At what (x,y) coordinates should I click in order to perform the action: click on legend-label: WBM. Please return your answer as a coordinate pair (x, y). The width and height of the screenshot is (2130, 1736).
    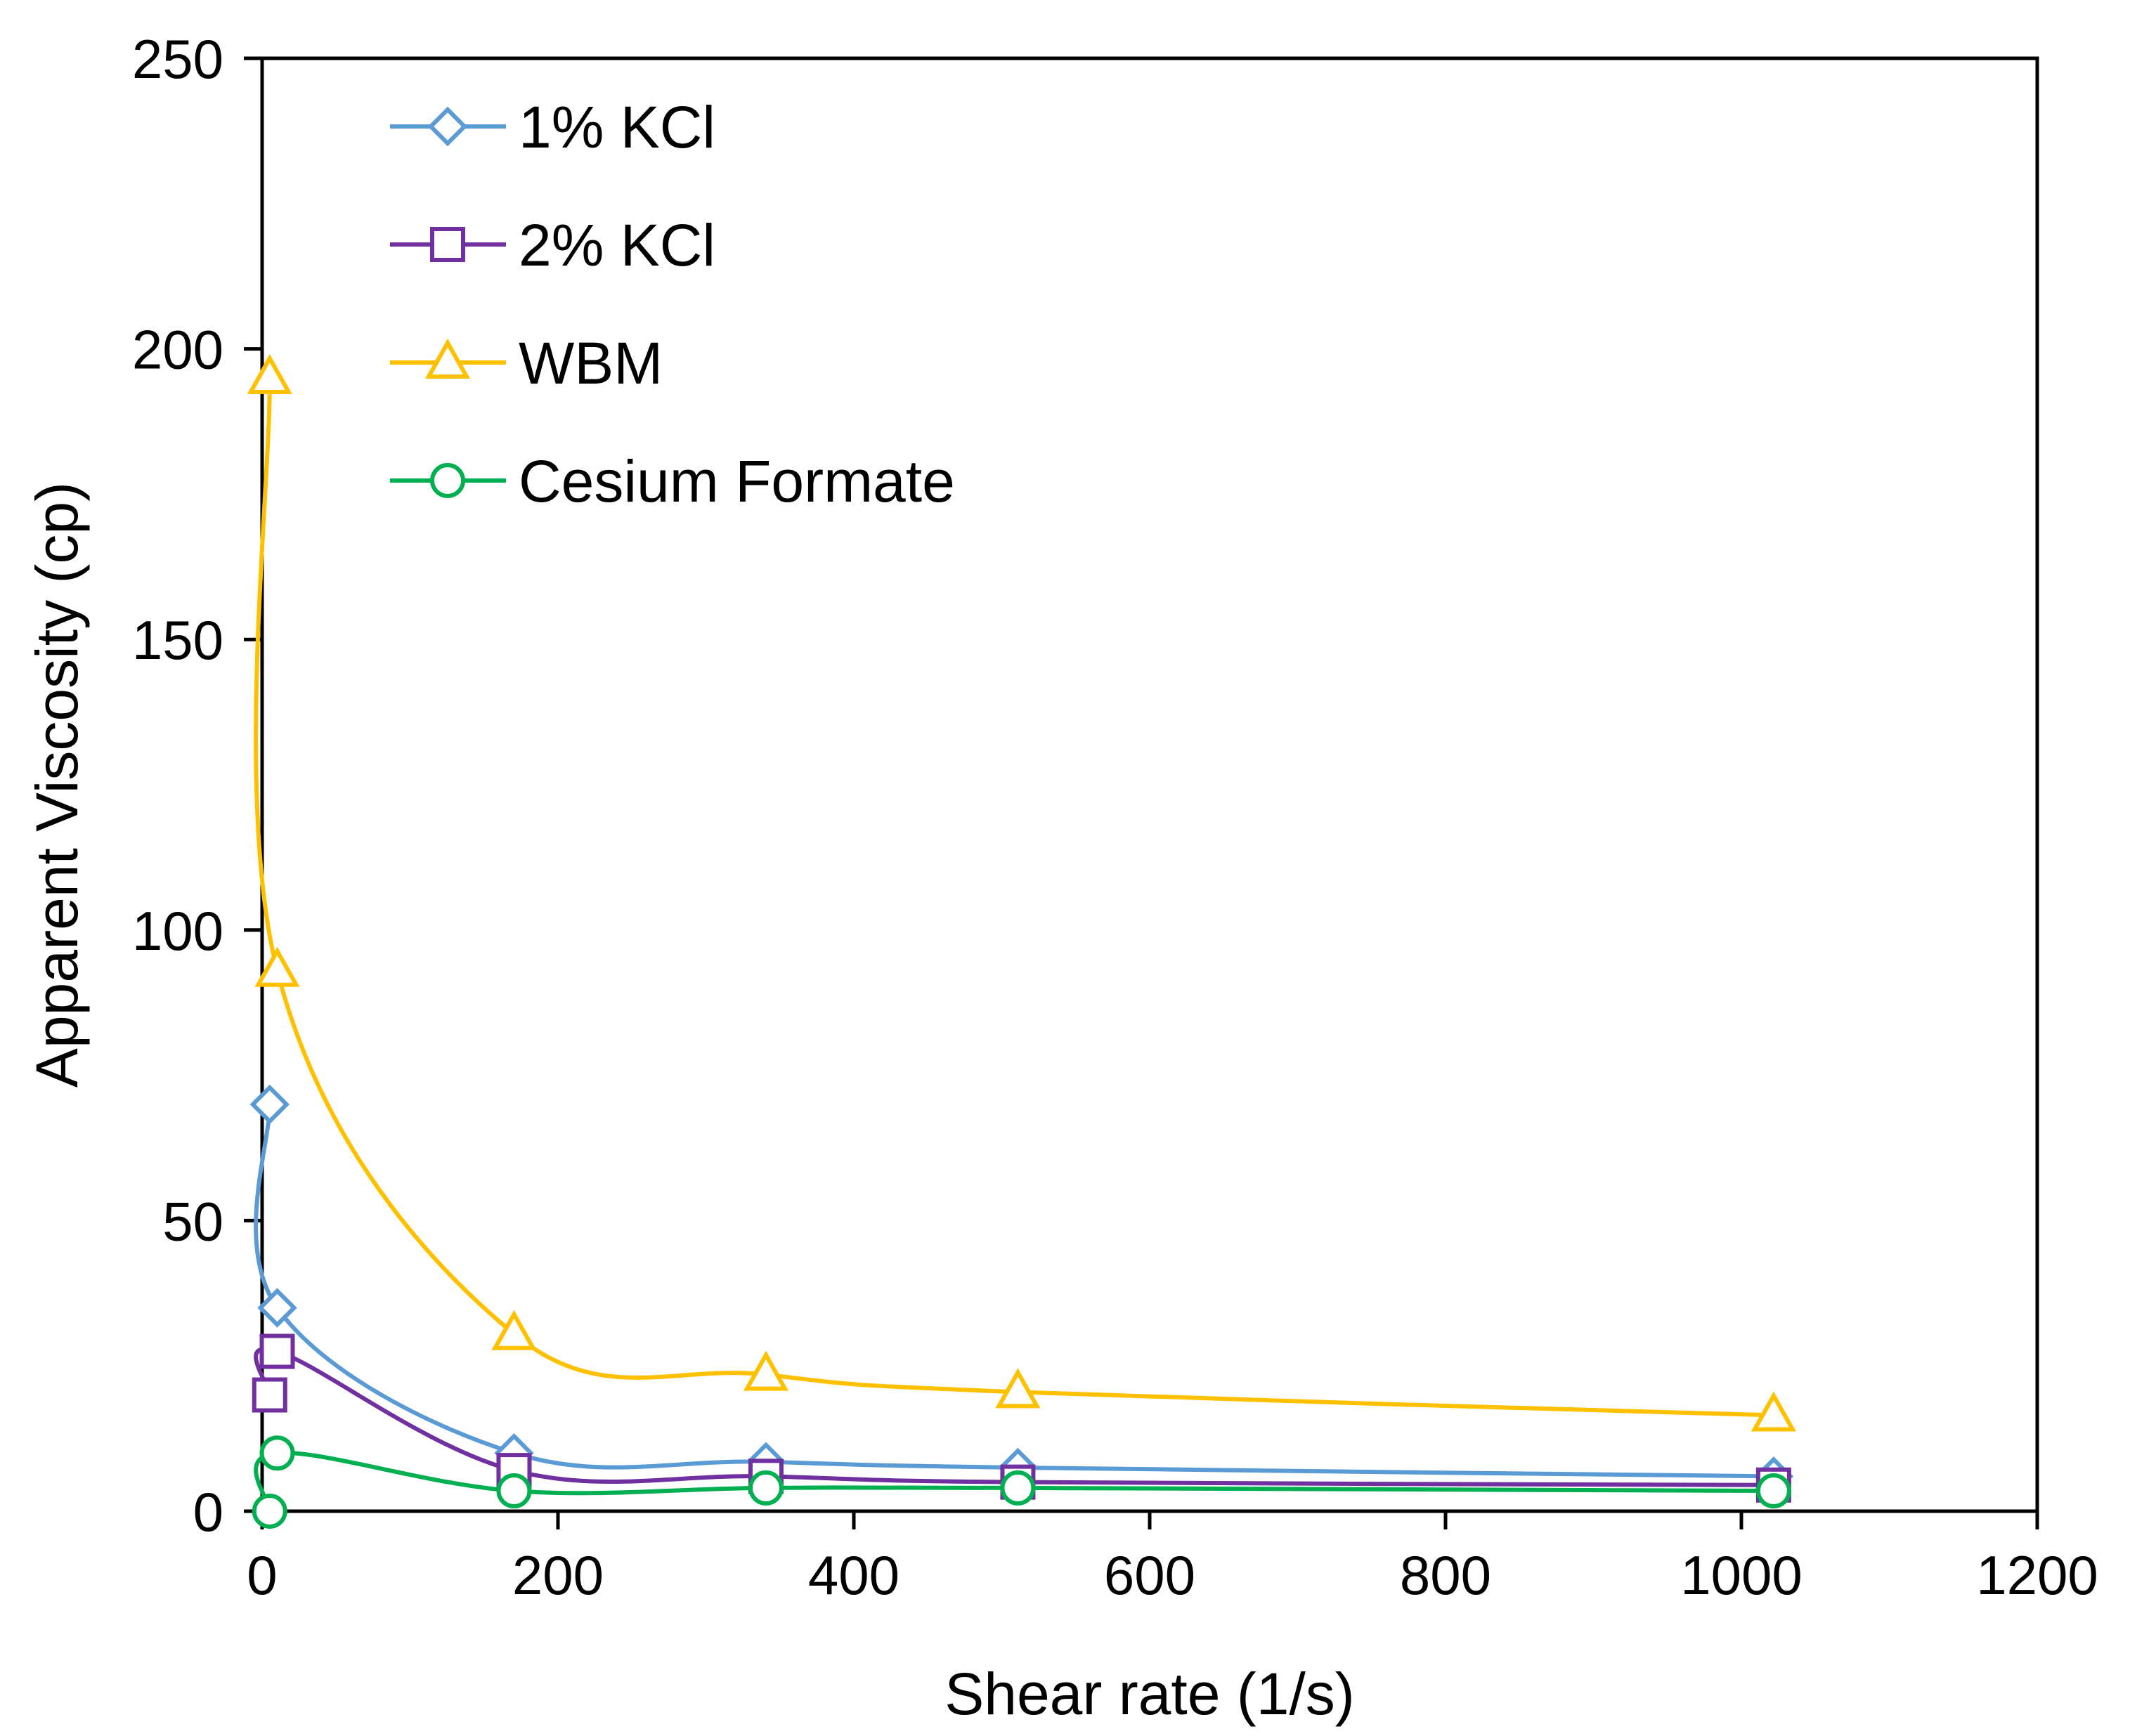
    Looking at the image, I should click on (591, 363).